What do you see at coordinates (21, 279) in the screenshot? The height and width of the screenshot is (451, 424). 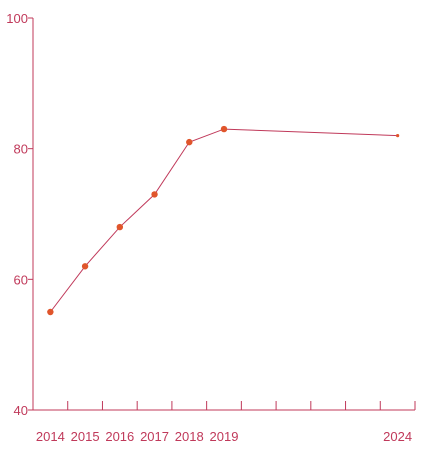 I see `y-tick-label: 60` at bounding box center [21, 279].